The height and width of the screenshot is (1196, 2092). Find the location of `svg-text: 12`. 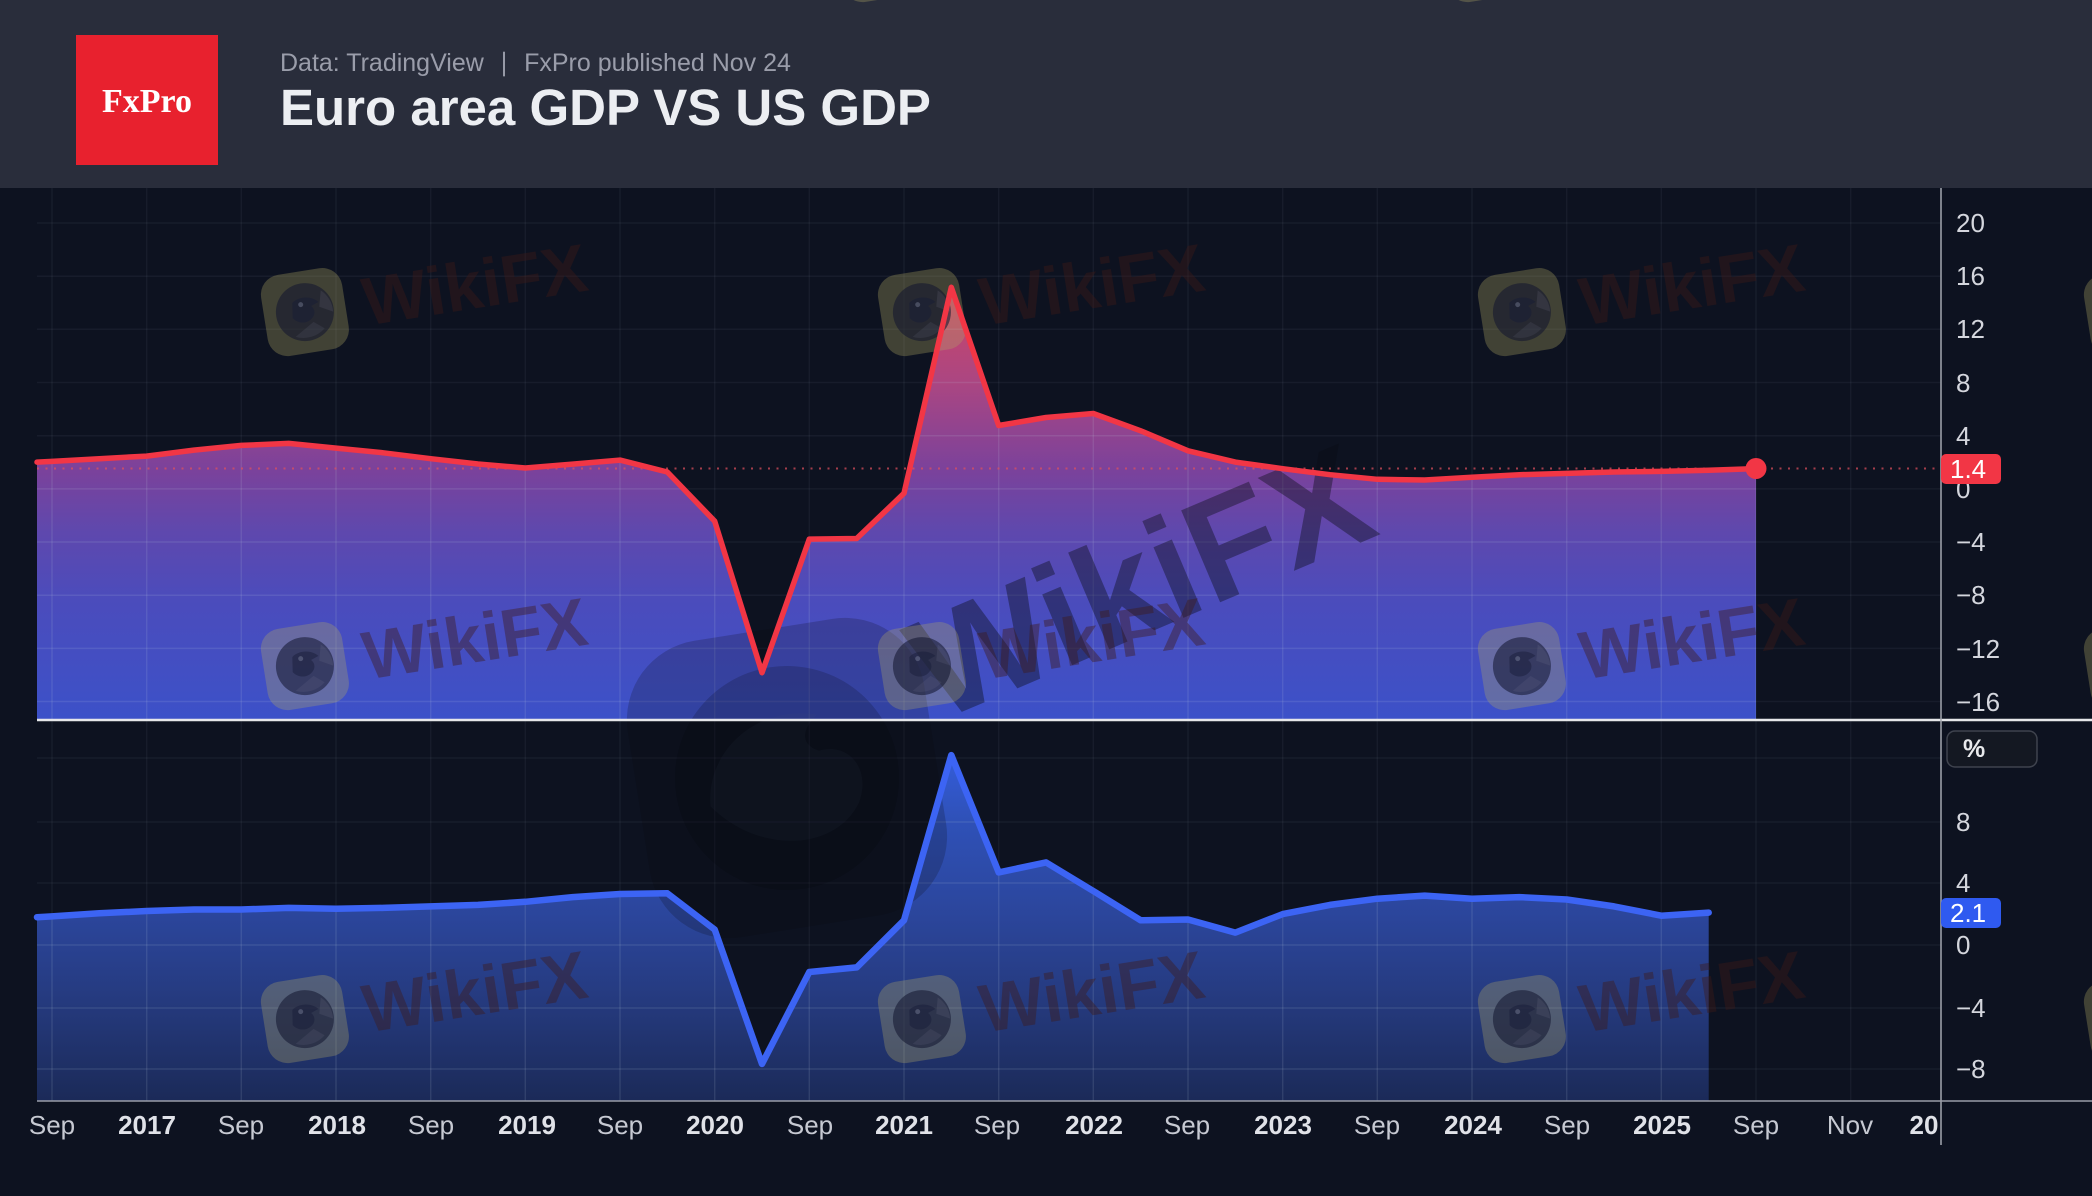

svg-text: 12 is located at coordinates (1970, 329).